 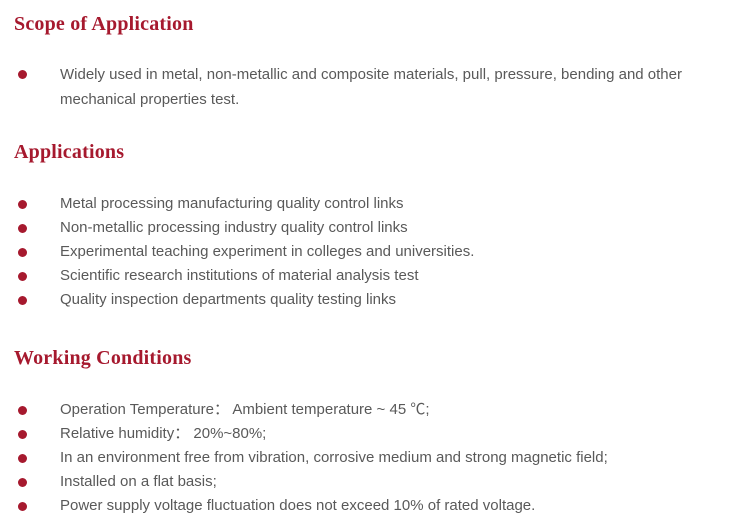 I want to click on section-heading-scope-of-application: Scope of Application, so click(x=104, y=24).